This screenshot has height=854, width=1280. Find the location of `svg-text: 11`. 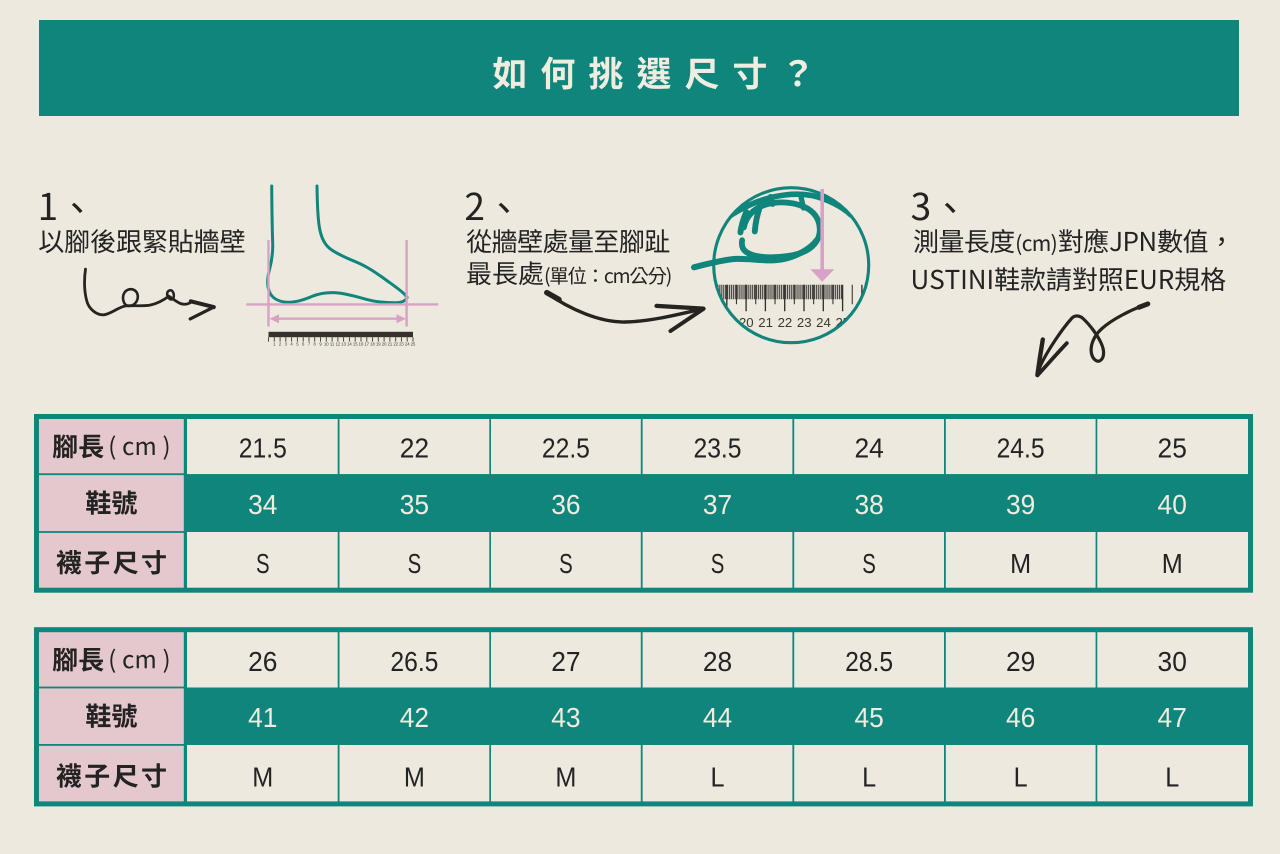

svg-text: 11 is located at coordinates (332, 344).